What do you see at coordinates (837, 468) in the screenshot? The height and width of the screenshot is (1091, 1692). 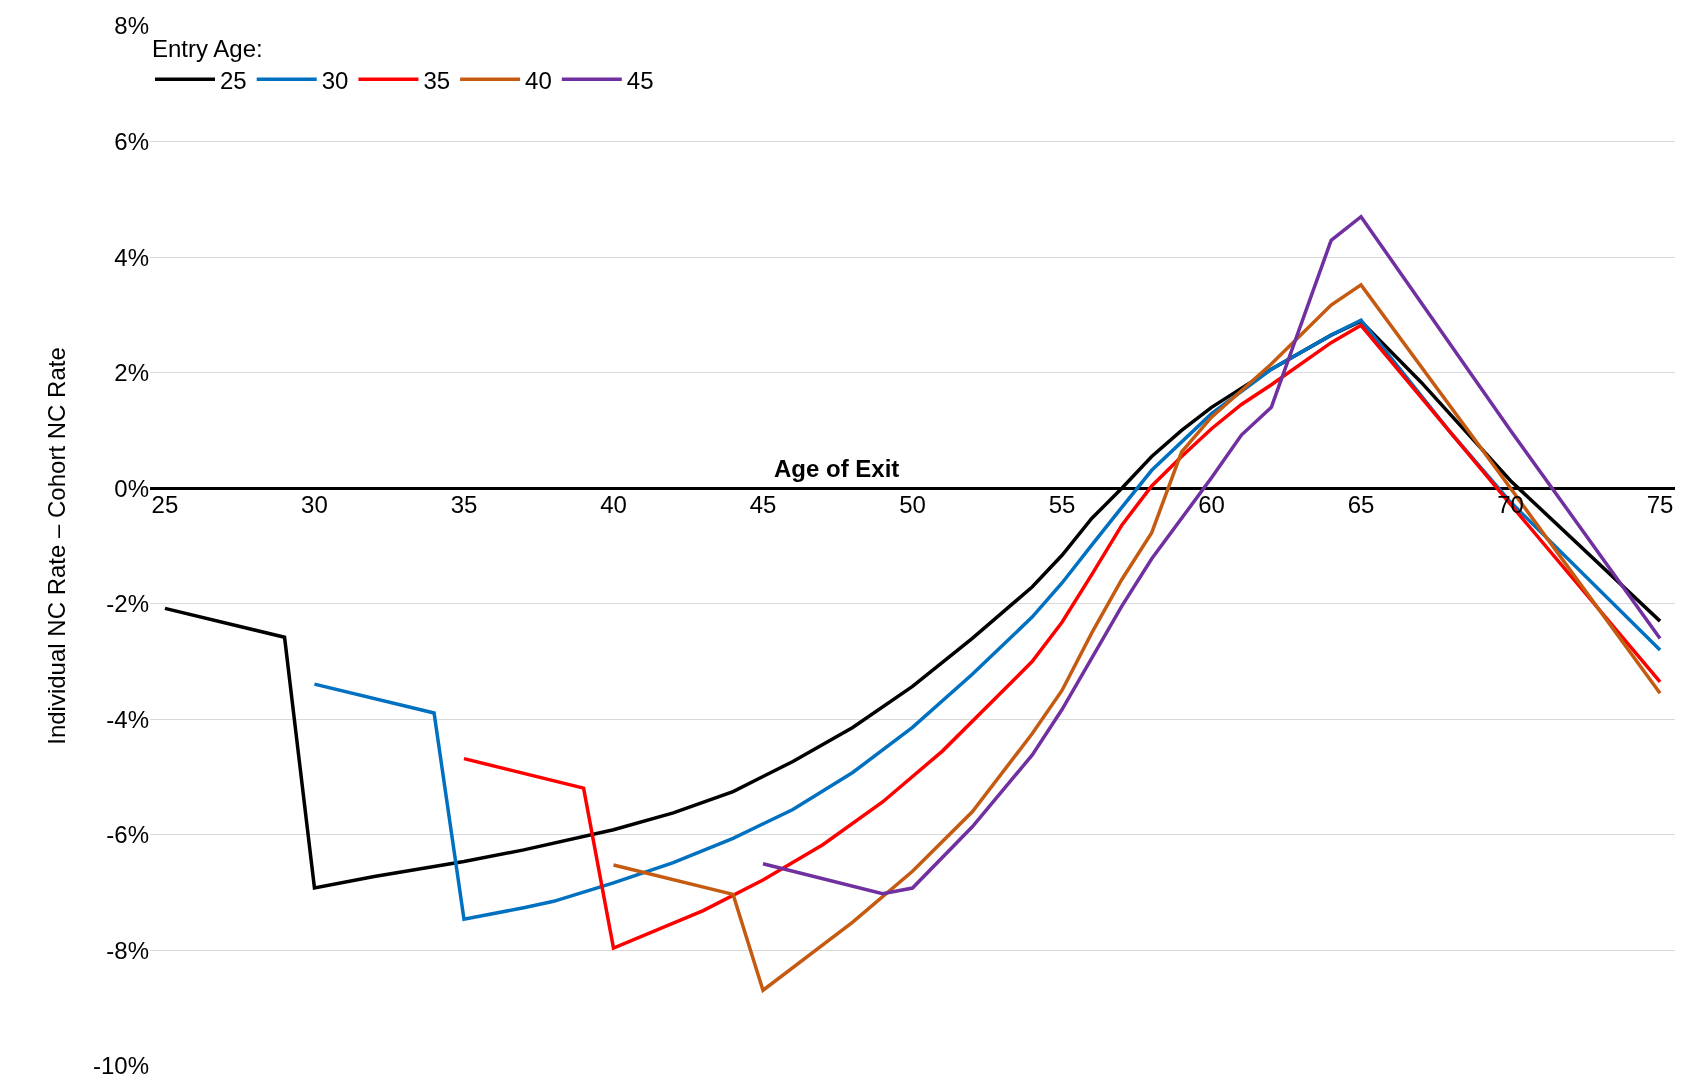 I see `x-axis-title: Age of Exit` at bounding box center [837, 468].